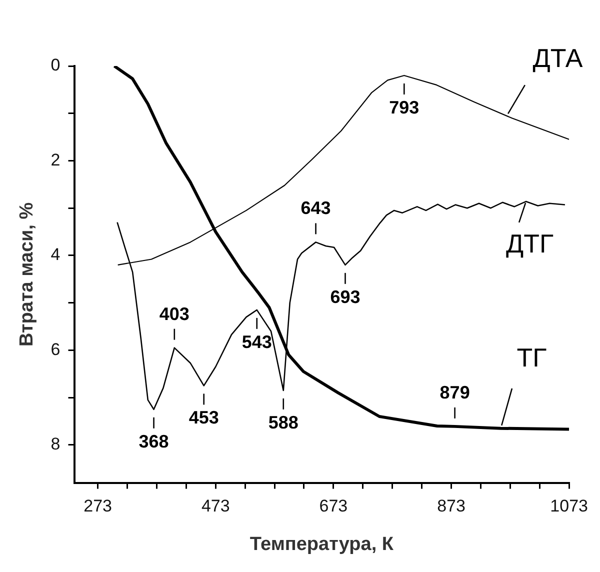 The width and height of the screenshot is (600, 572). What do you see at coordinates (455, 392) in the screenshot?
I see `annotation: 879` at bounding box center [455, 392].